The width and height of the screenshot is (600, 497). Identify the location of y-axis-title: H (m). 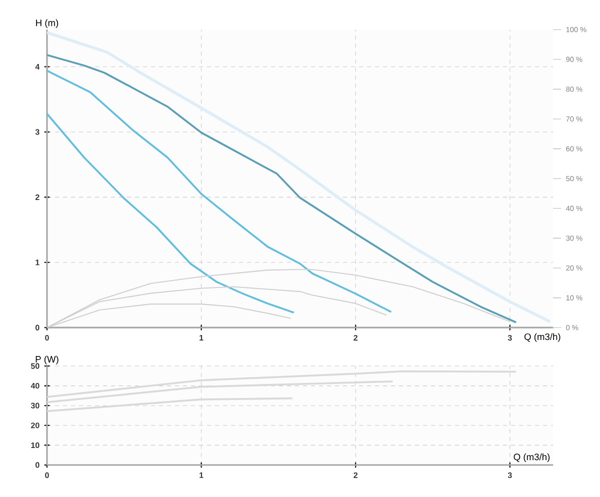
(47, 23).